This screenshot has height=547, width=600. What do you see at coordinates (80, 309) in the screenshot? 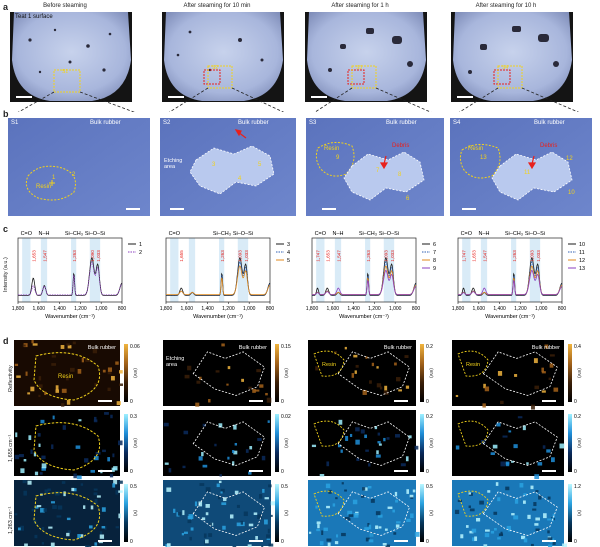
I see `x-tick-label: 1,200` at bounding box center [80, 309].